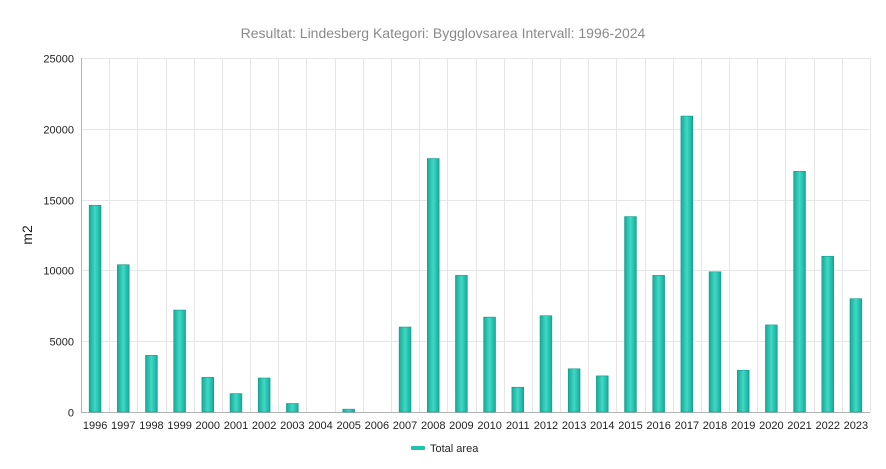 The width and height of the screenshot is (886, 469). What do you see at coordinates (461, 426) in the screenshot?
I see `x-tick-label: 2009` at bounding box center [461, 426].